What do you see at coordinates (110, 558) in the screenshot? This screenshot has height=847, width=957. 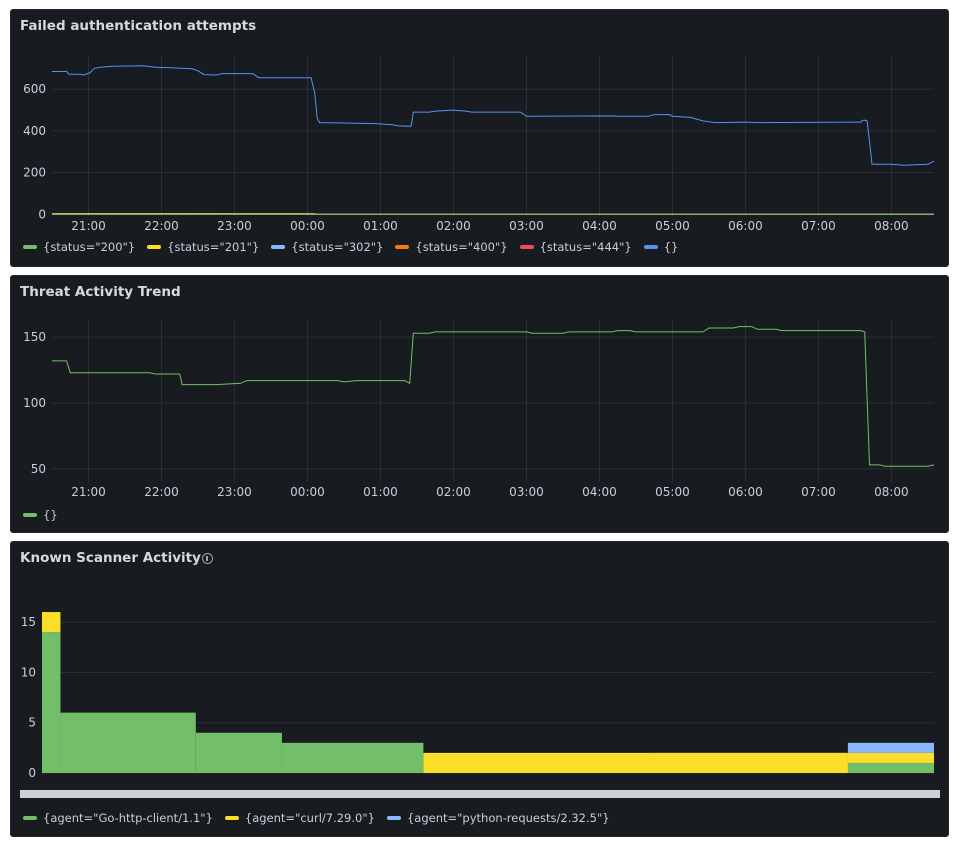 I see `panel-title: Known Scanner Activity` at bounding box center [110, 558].